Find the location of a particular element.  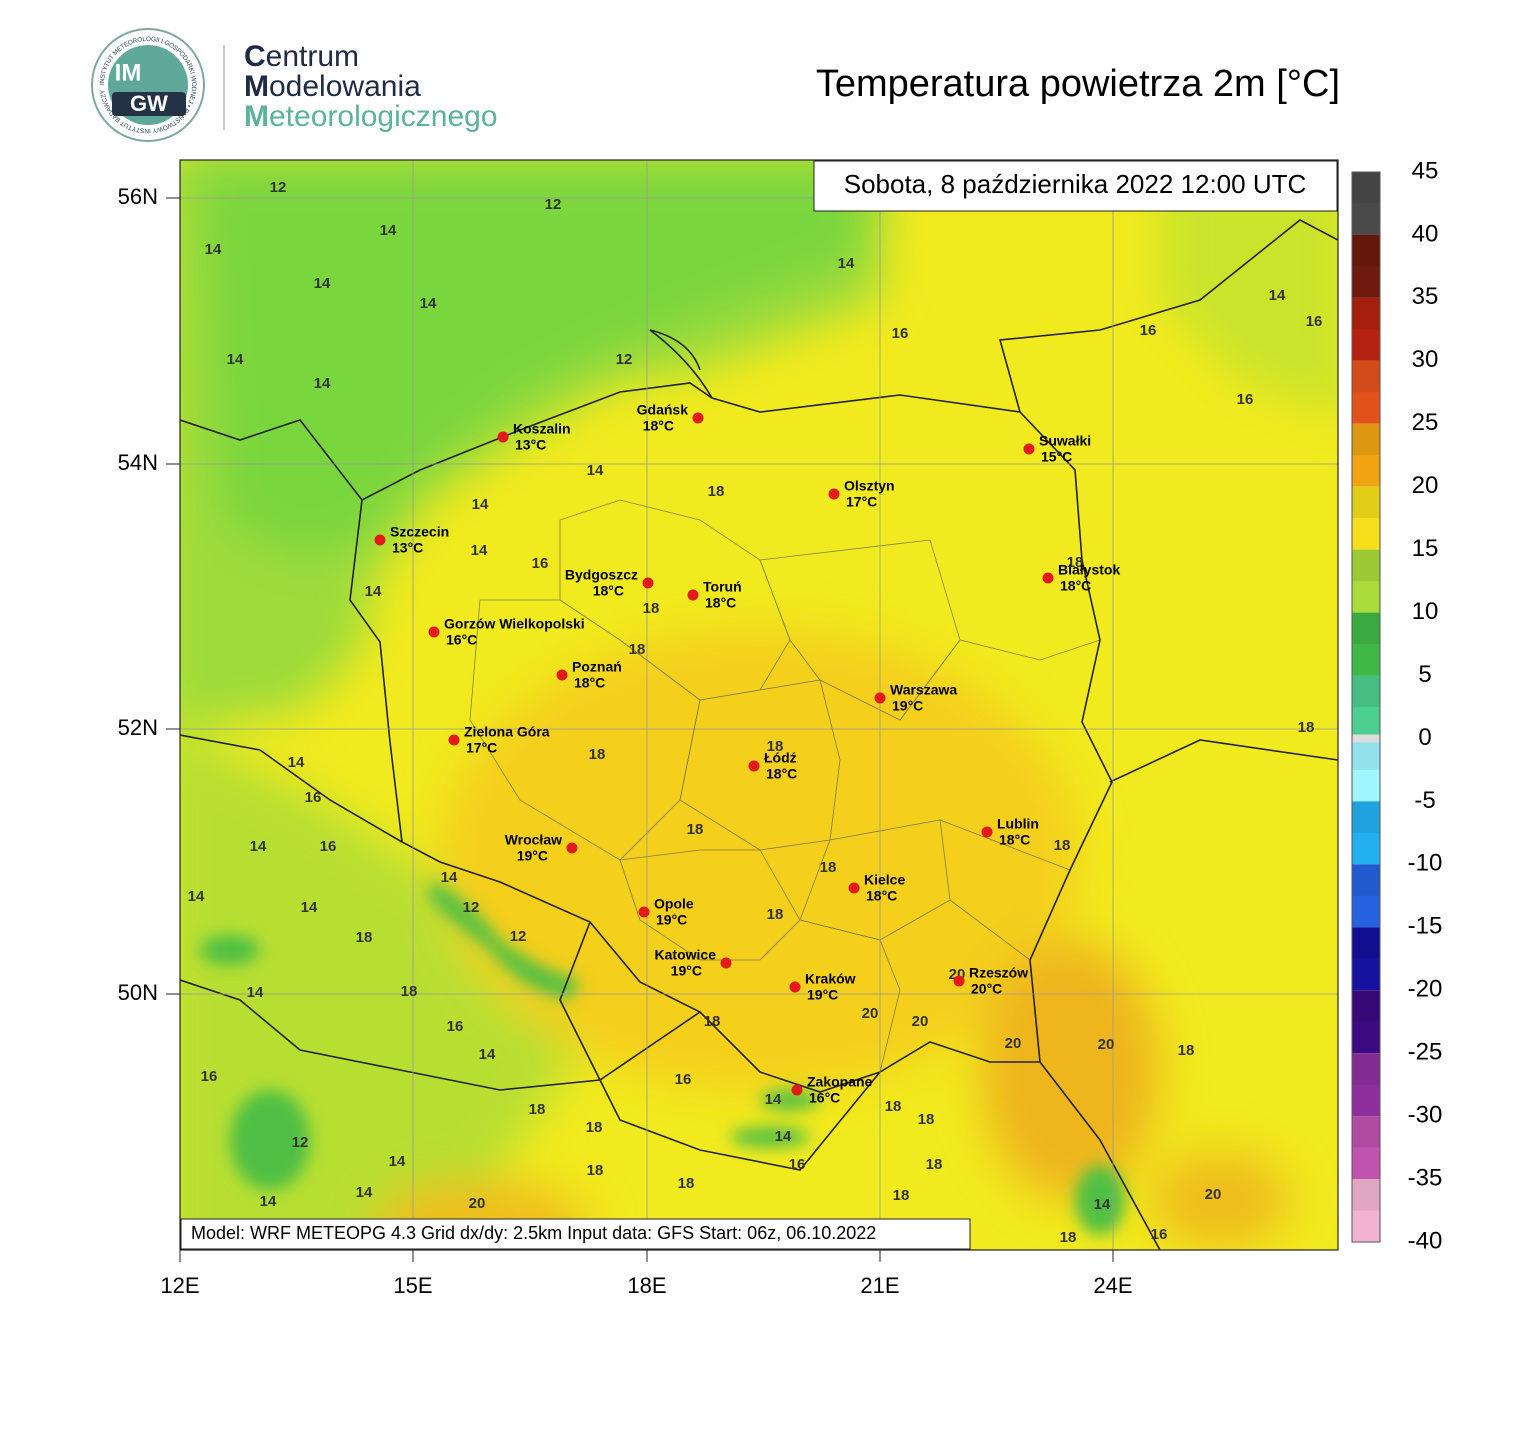

colorbar-label: 45 is located at coordinates (1425, 170).